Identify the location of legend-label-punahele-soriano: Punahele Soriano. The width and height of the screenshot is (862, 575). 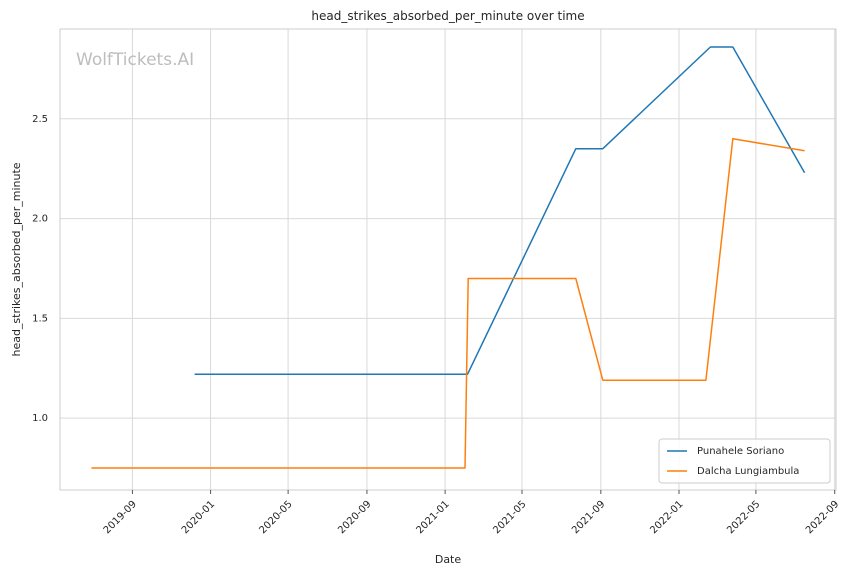
(740, 451).